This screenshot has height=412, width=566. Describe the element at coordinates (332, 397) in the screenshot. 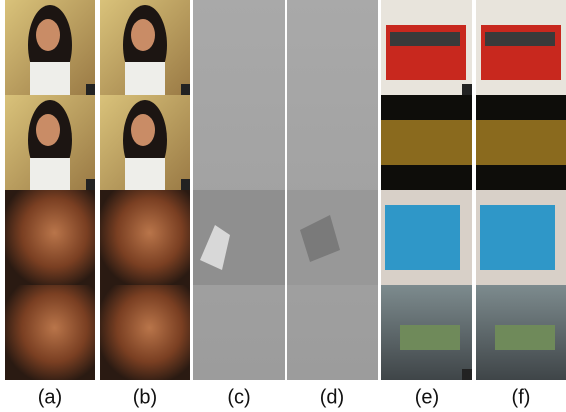

I see `column-label: (d)` at that location.